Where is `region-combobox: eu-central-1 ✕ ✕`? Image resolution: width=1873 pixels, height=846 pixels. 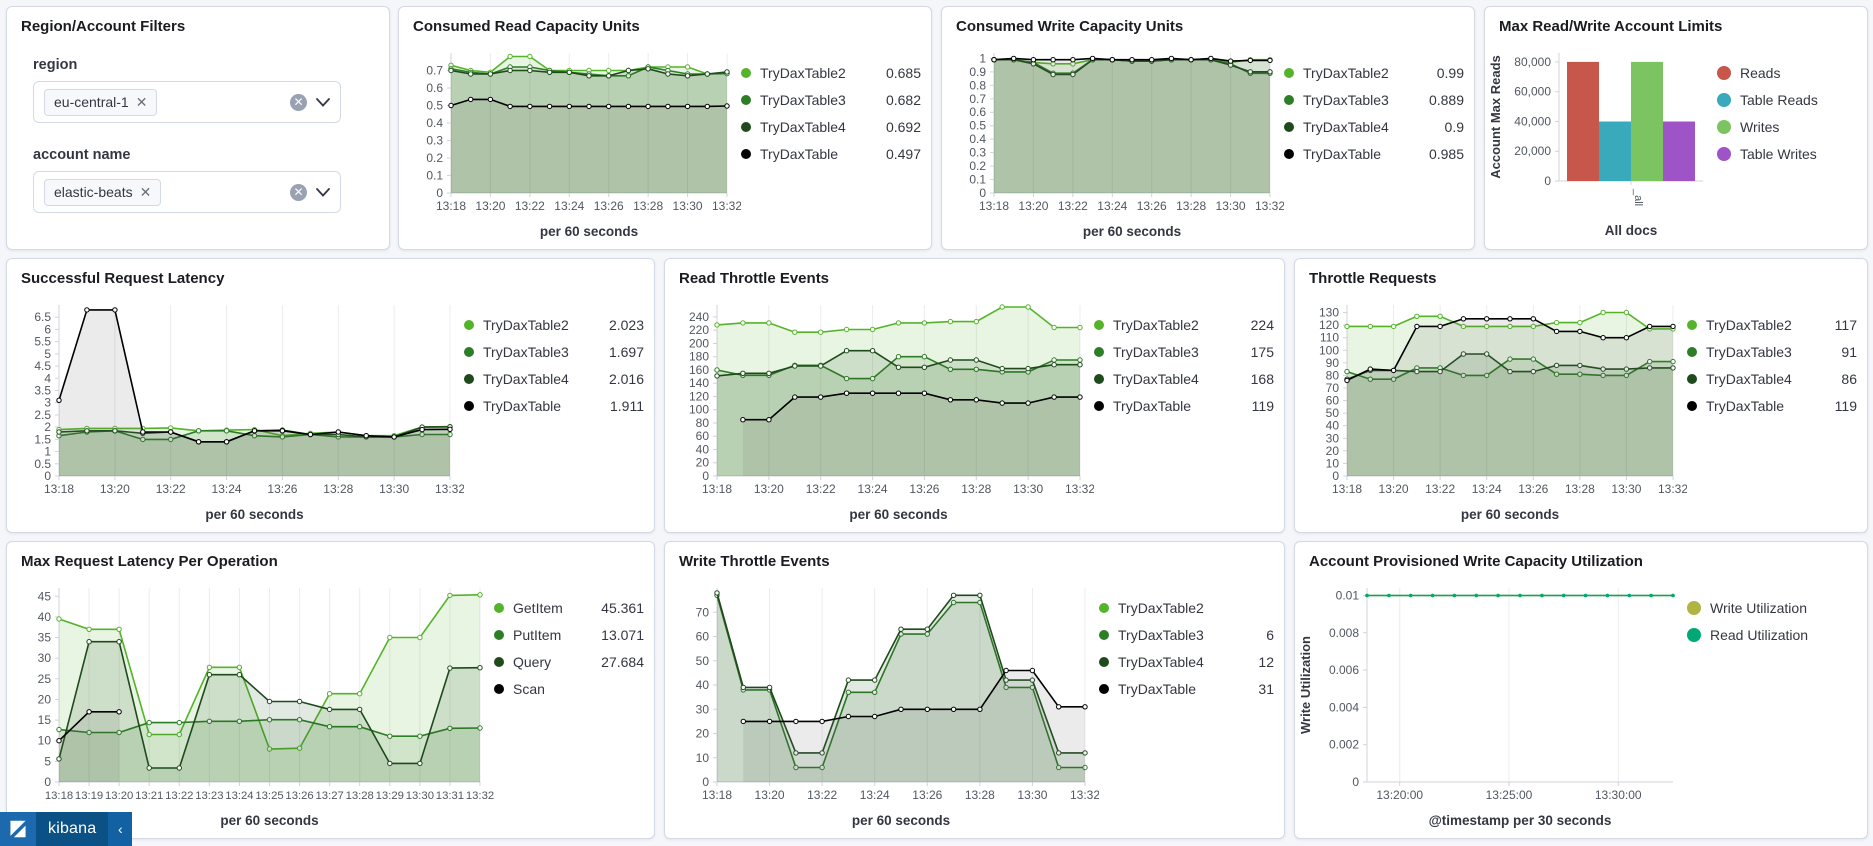 region-combobox: eu-central-1 ✕ ✕ is located at coordinates (187, 102).